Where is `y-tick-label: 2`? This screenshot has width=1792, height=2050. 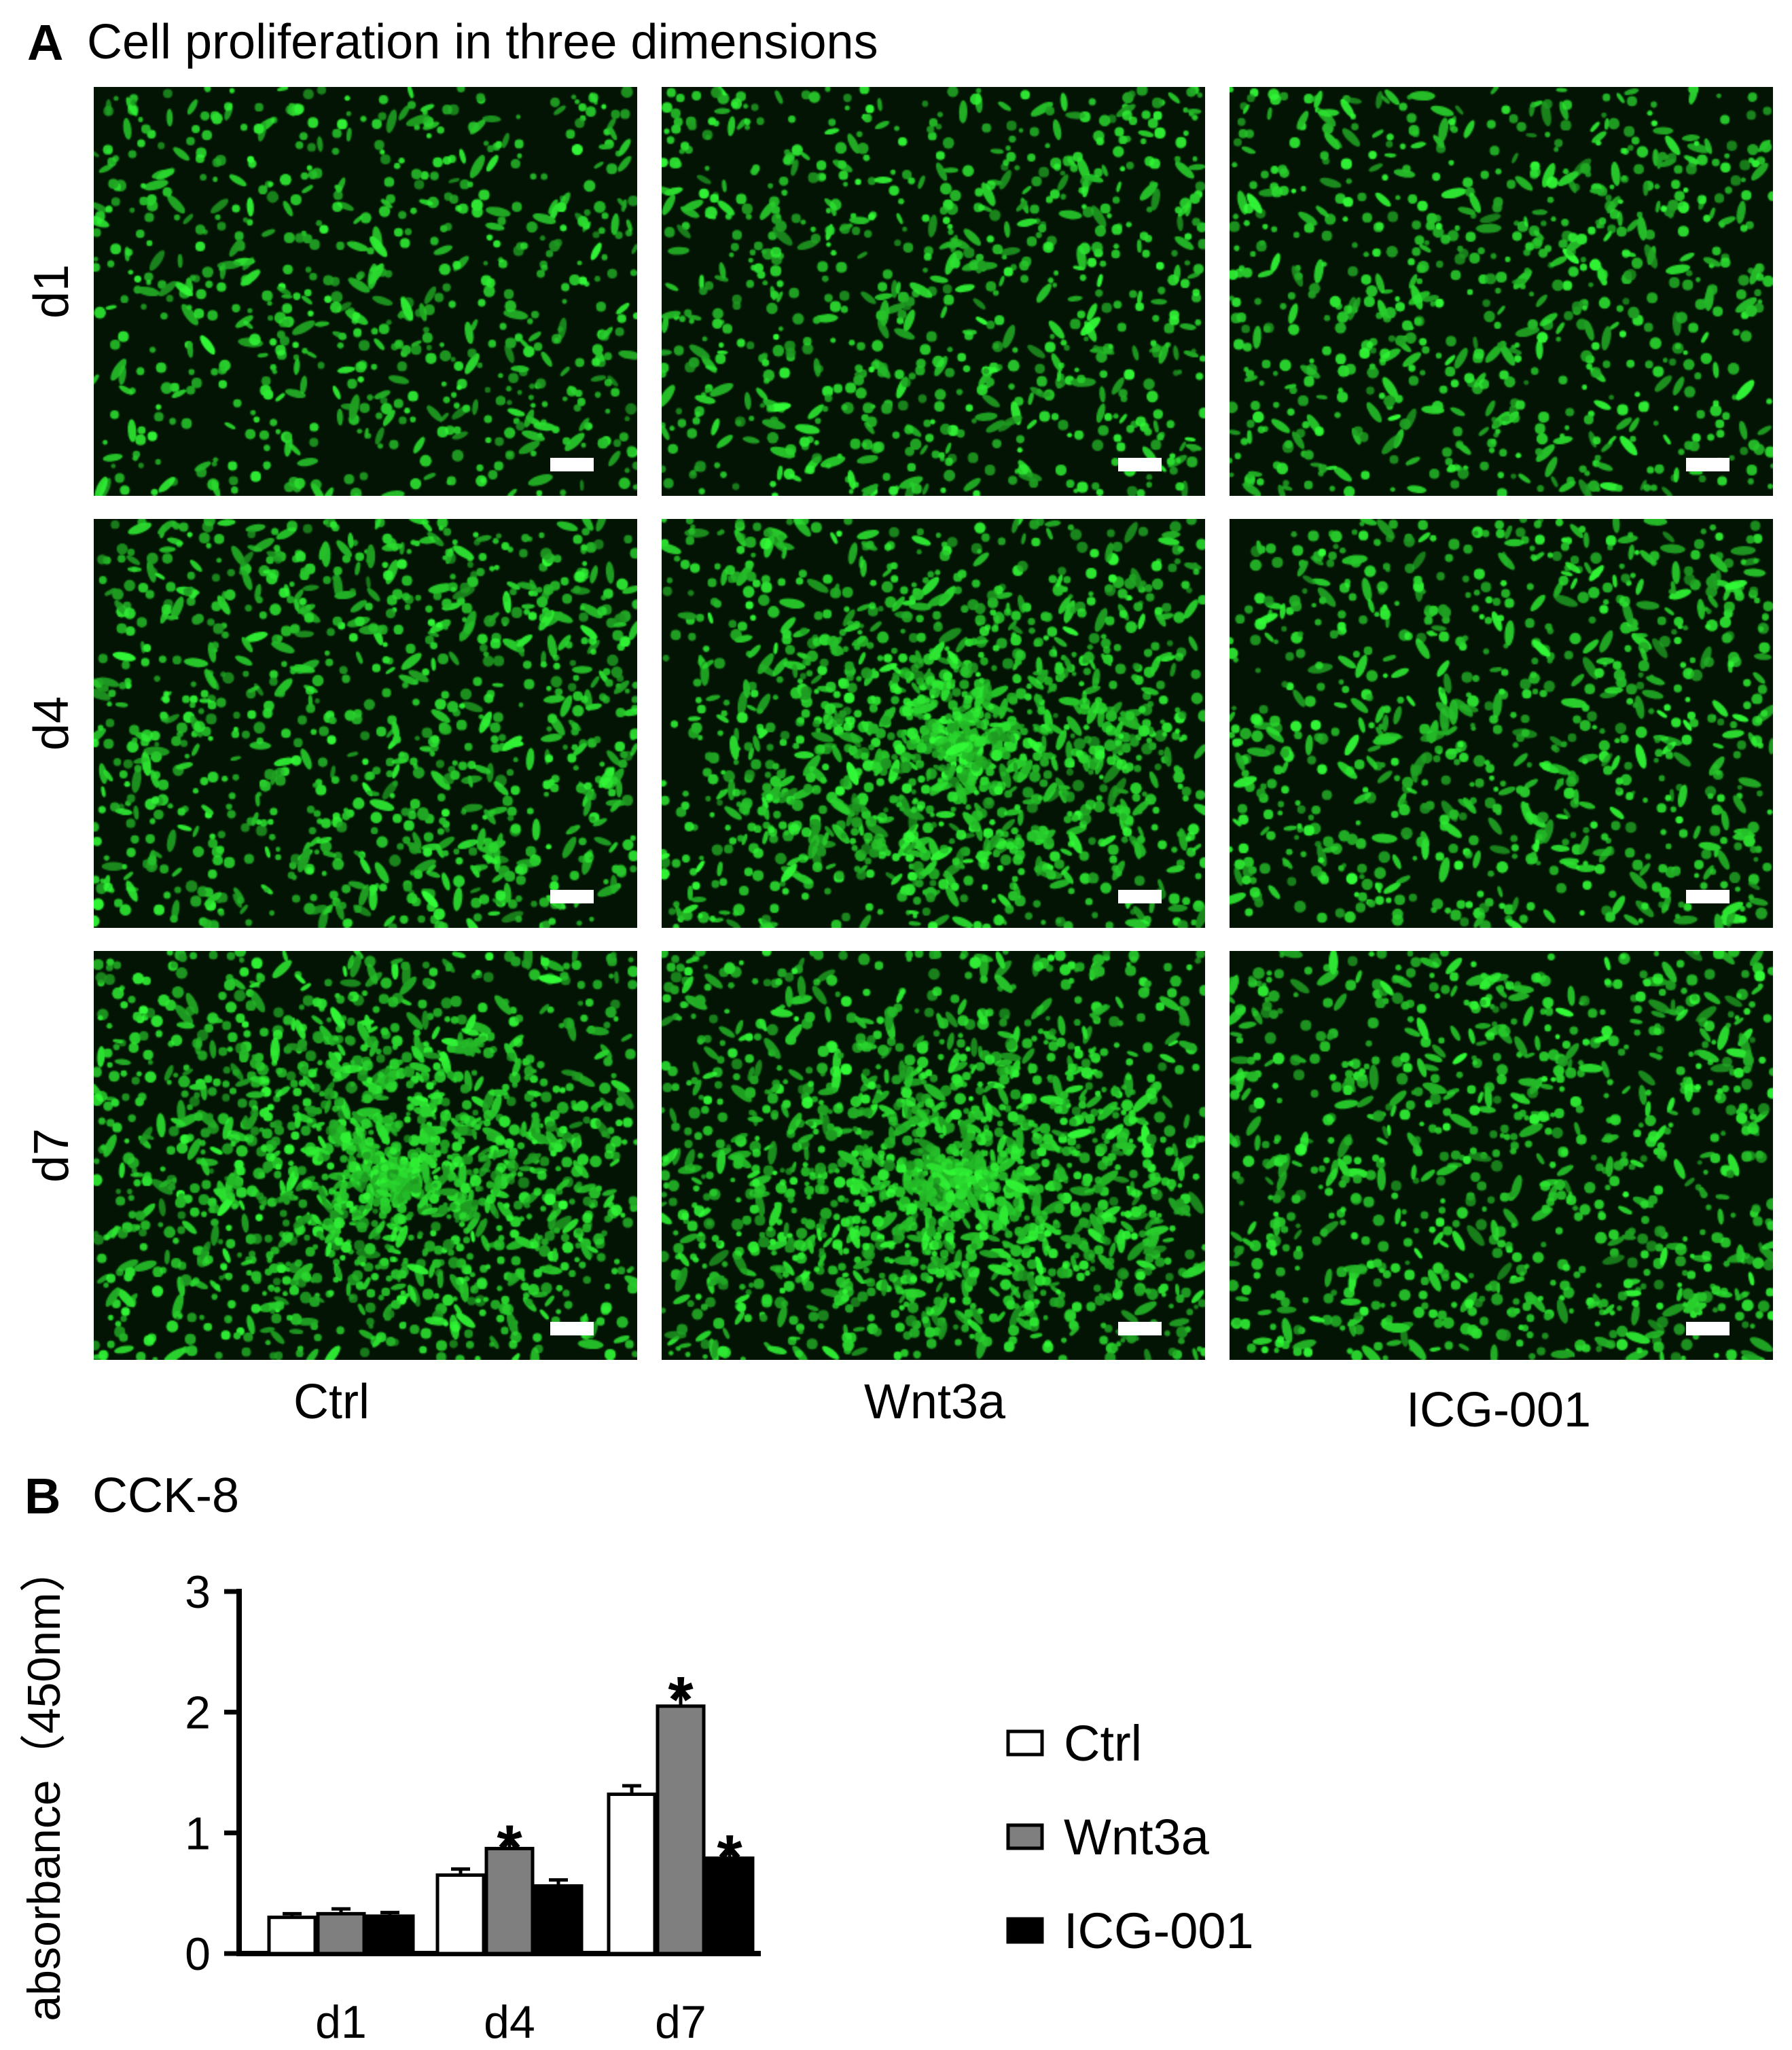 y-tick-label: 2 is located at coordinates (198, 1713).